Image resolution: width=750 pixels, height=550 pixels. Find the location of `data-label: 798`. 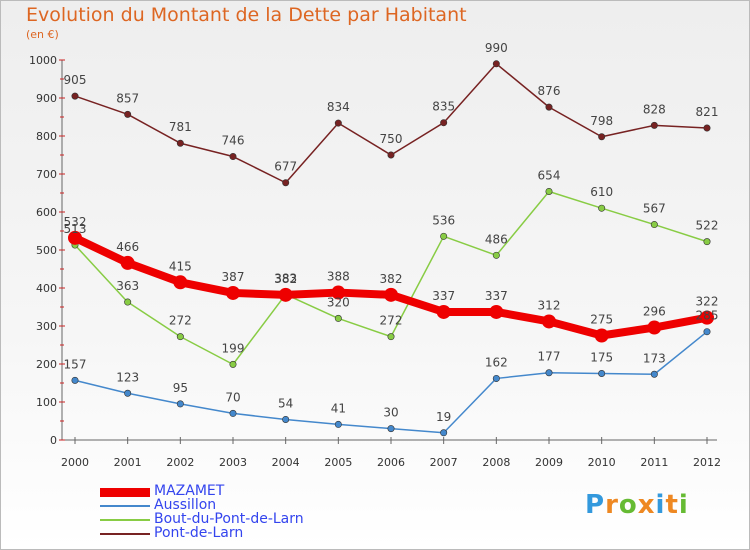

data-label: 798 is located at coordinates (601, 121).